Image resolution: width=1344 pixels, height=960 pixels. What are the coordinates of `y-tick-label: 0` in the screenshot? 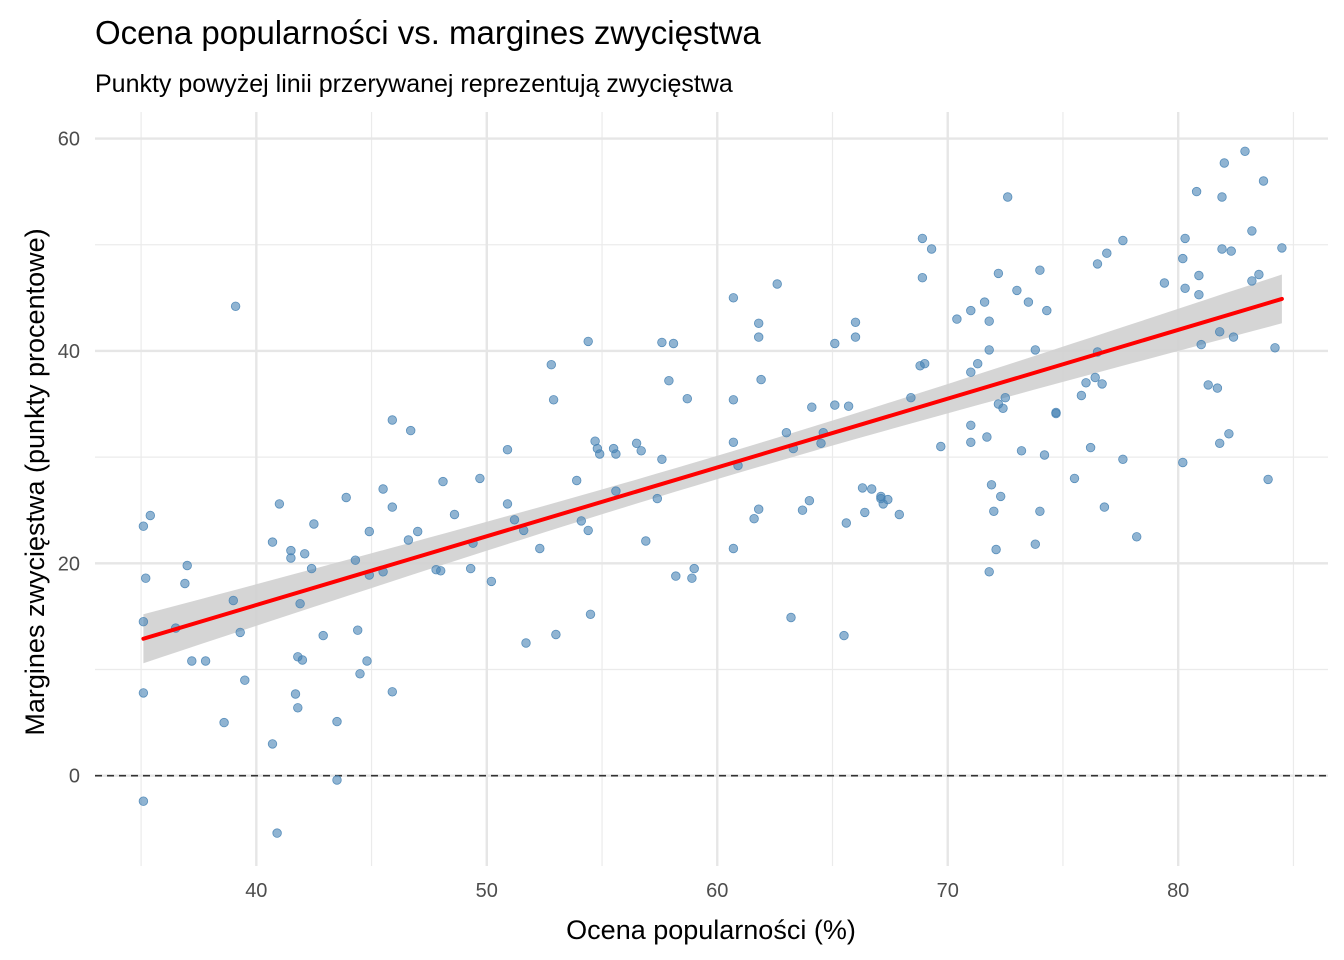 It's located at (74, 777).